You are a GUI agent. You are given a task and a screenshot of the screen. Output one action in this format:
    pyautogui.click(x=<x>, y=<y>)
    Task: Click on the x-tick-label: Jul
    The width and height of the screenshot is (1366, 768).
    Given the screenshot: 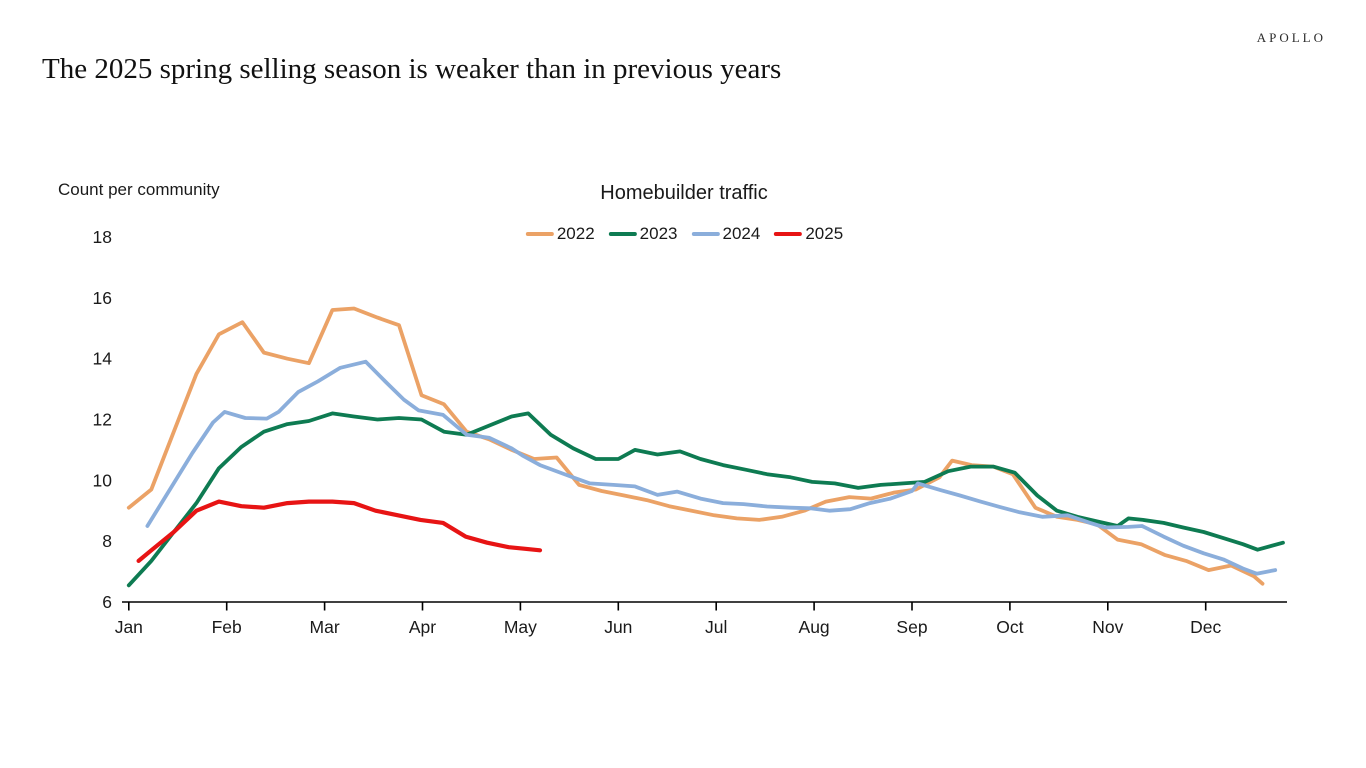 What is the action you would take?
    pyautogui.click(x=716, y=627)
    